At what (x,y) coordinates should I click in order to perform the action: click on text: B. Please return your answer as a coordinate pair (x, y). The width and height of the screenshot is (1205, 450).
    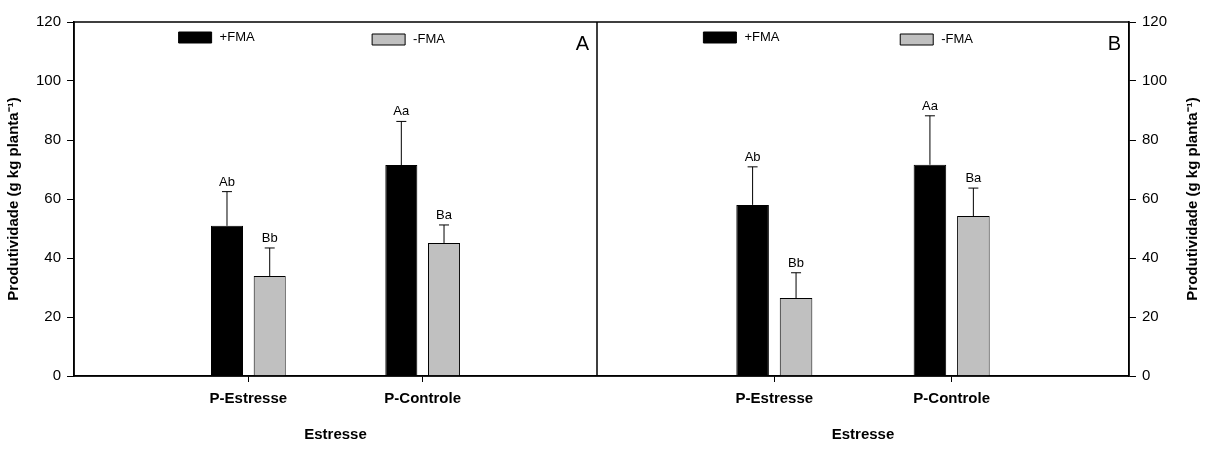
    Looking at the image, I should click on (1114, 42).